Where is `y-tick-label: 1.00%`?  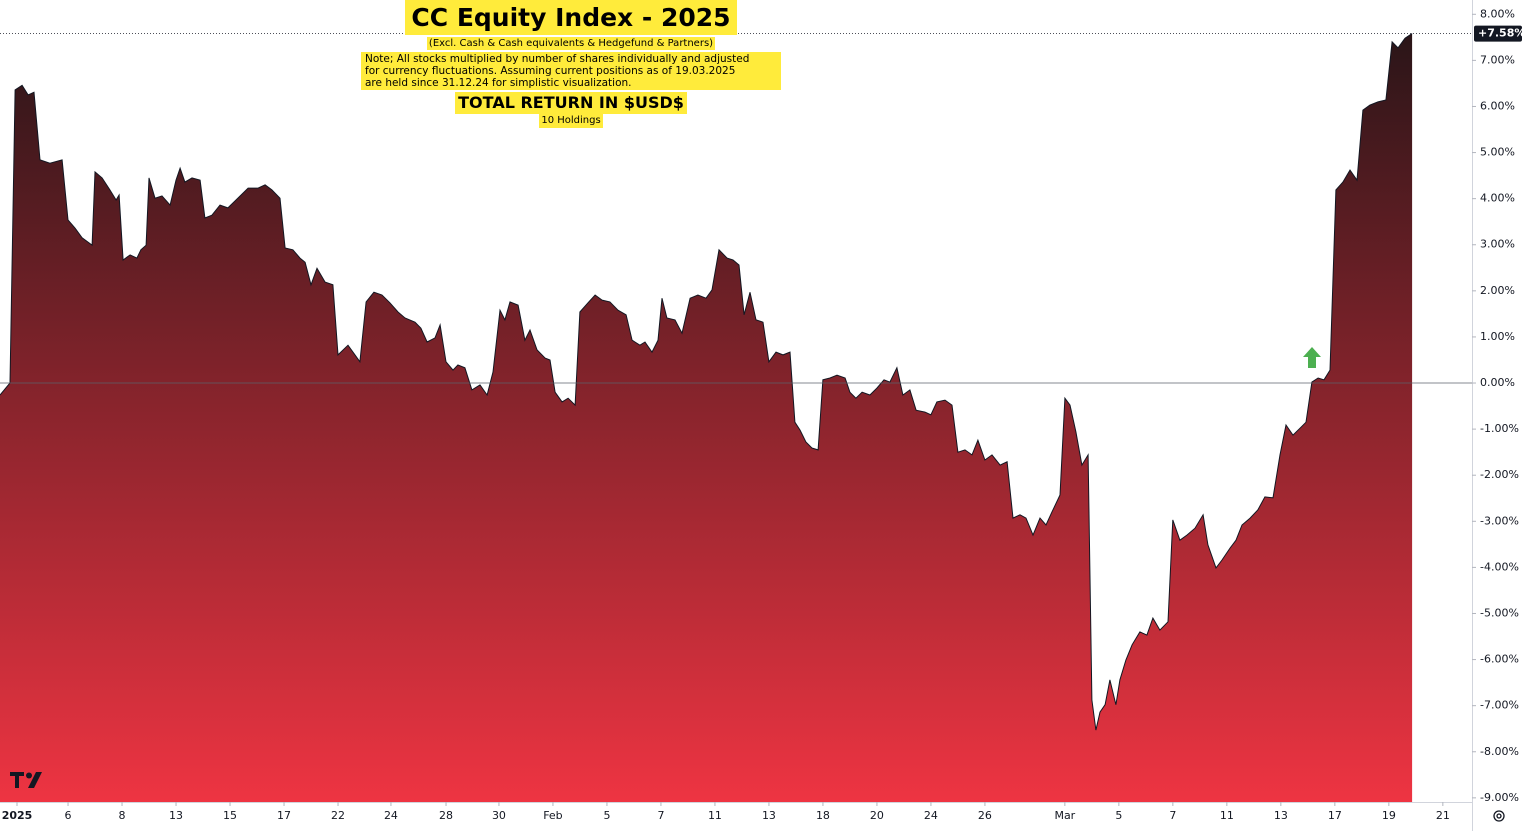 y-tick-label: 1.00% is located at coordinates (1497, 336).